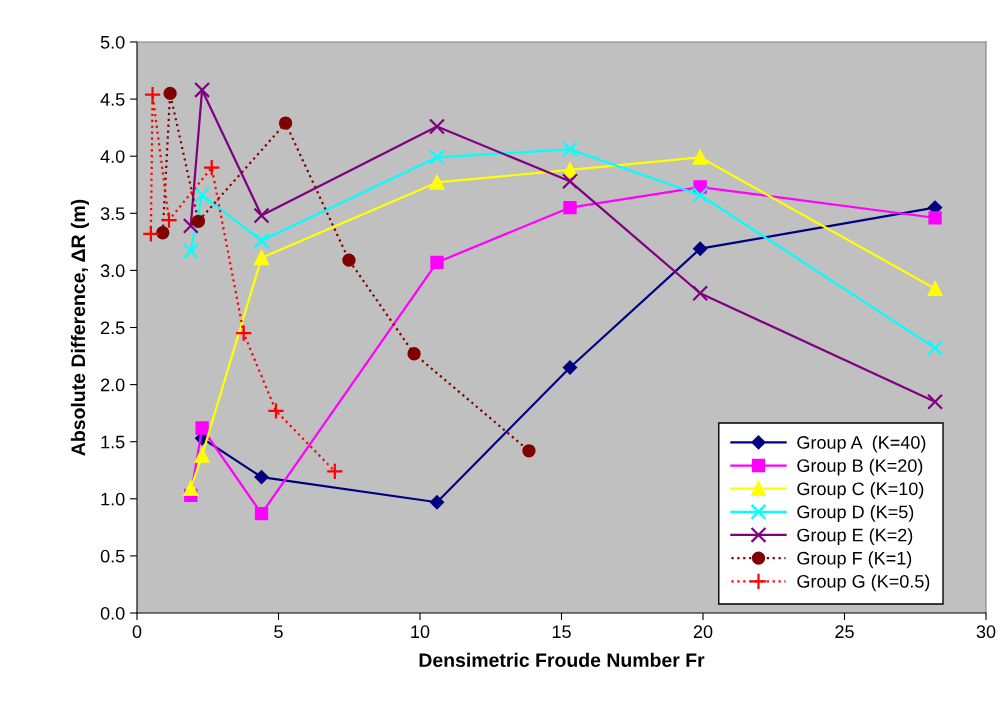 Image resolution: width=1002 pixels, height=723 pixels. I want to click on x-tick-label: 25, so click(844, 632).